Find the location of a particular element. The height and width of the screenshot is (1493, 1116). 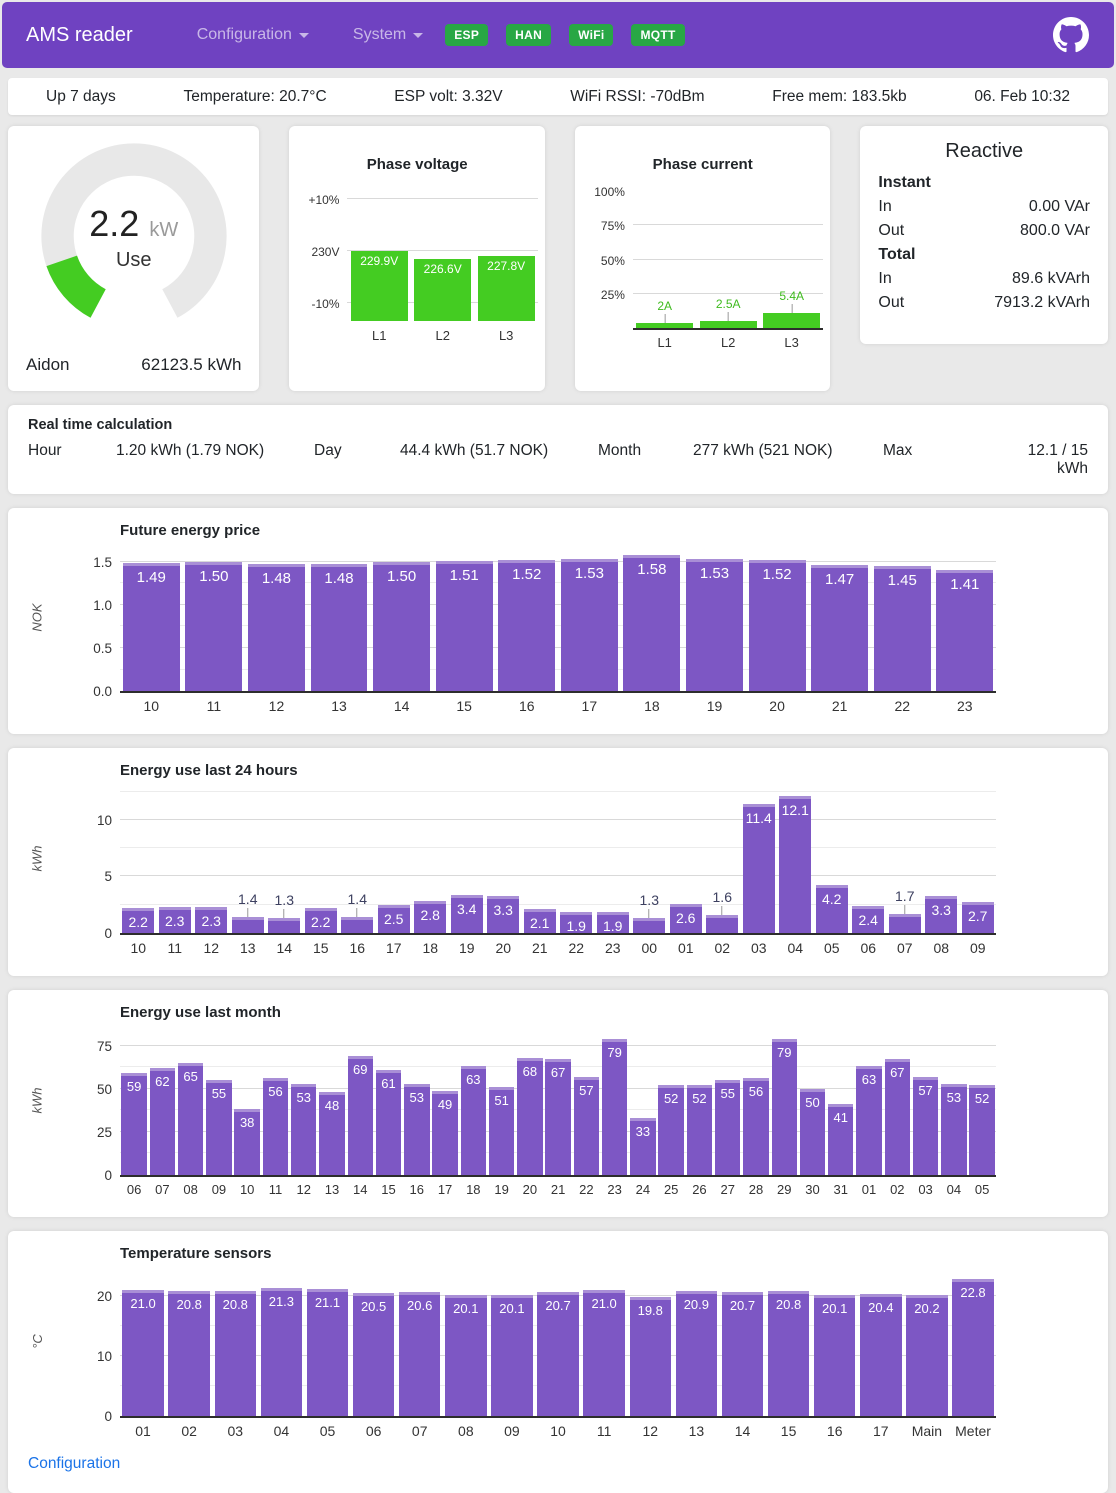

x-axis-line is located at coordinates (558, 692).